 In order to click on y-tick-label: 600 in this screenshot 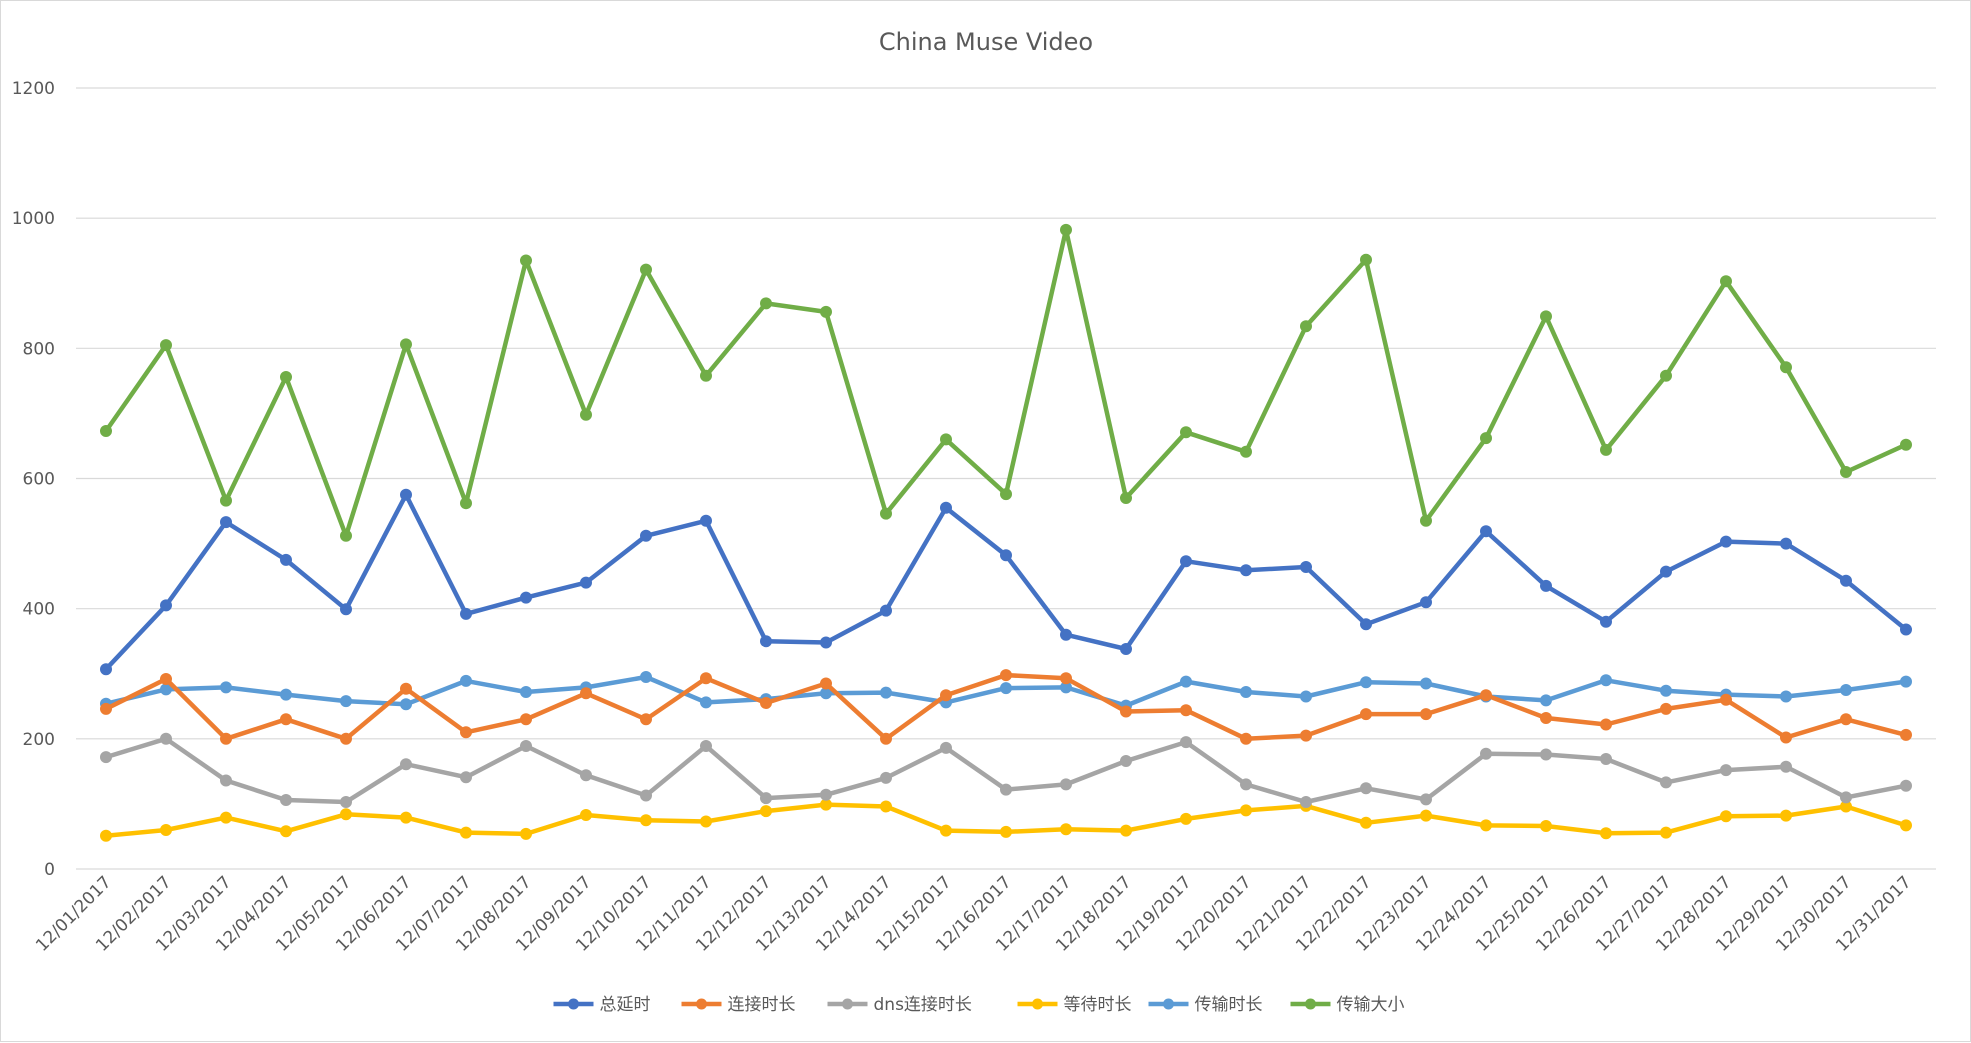, I will do `click(39, 480)`.